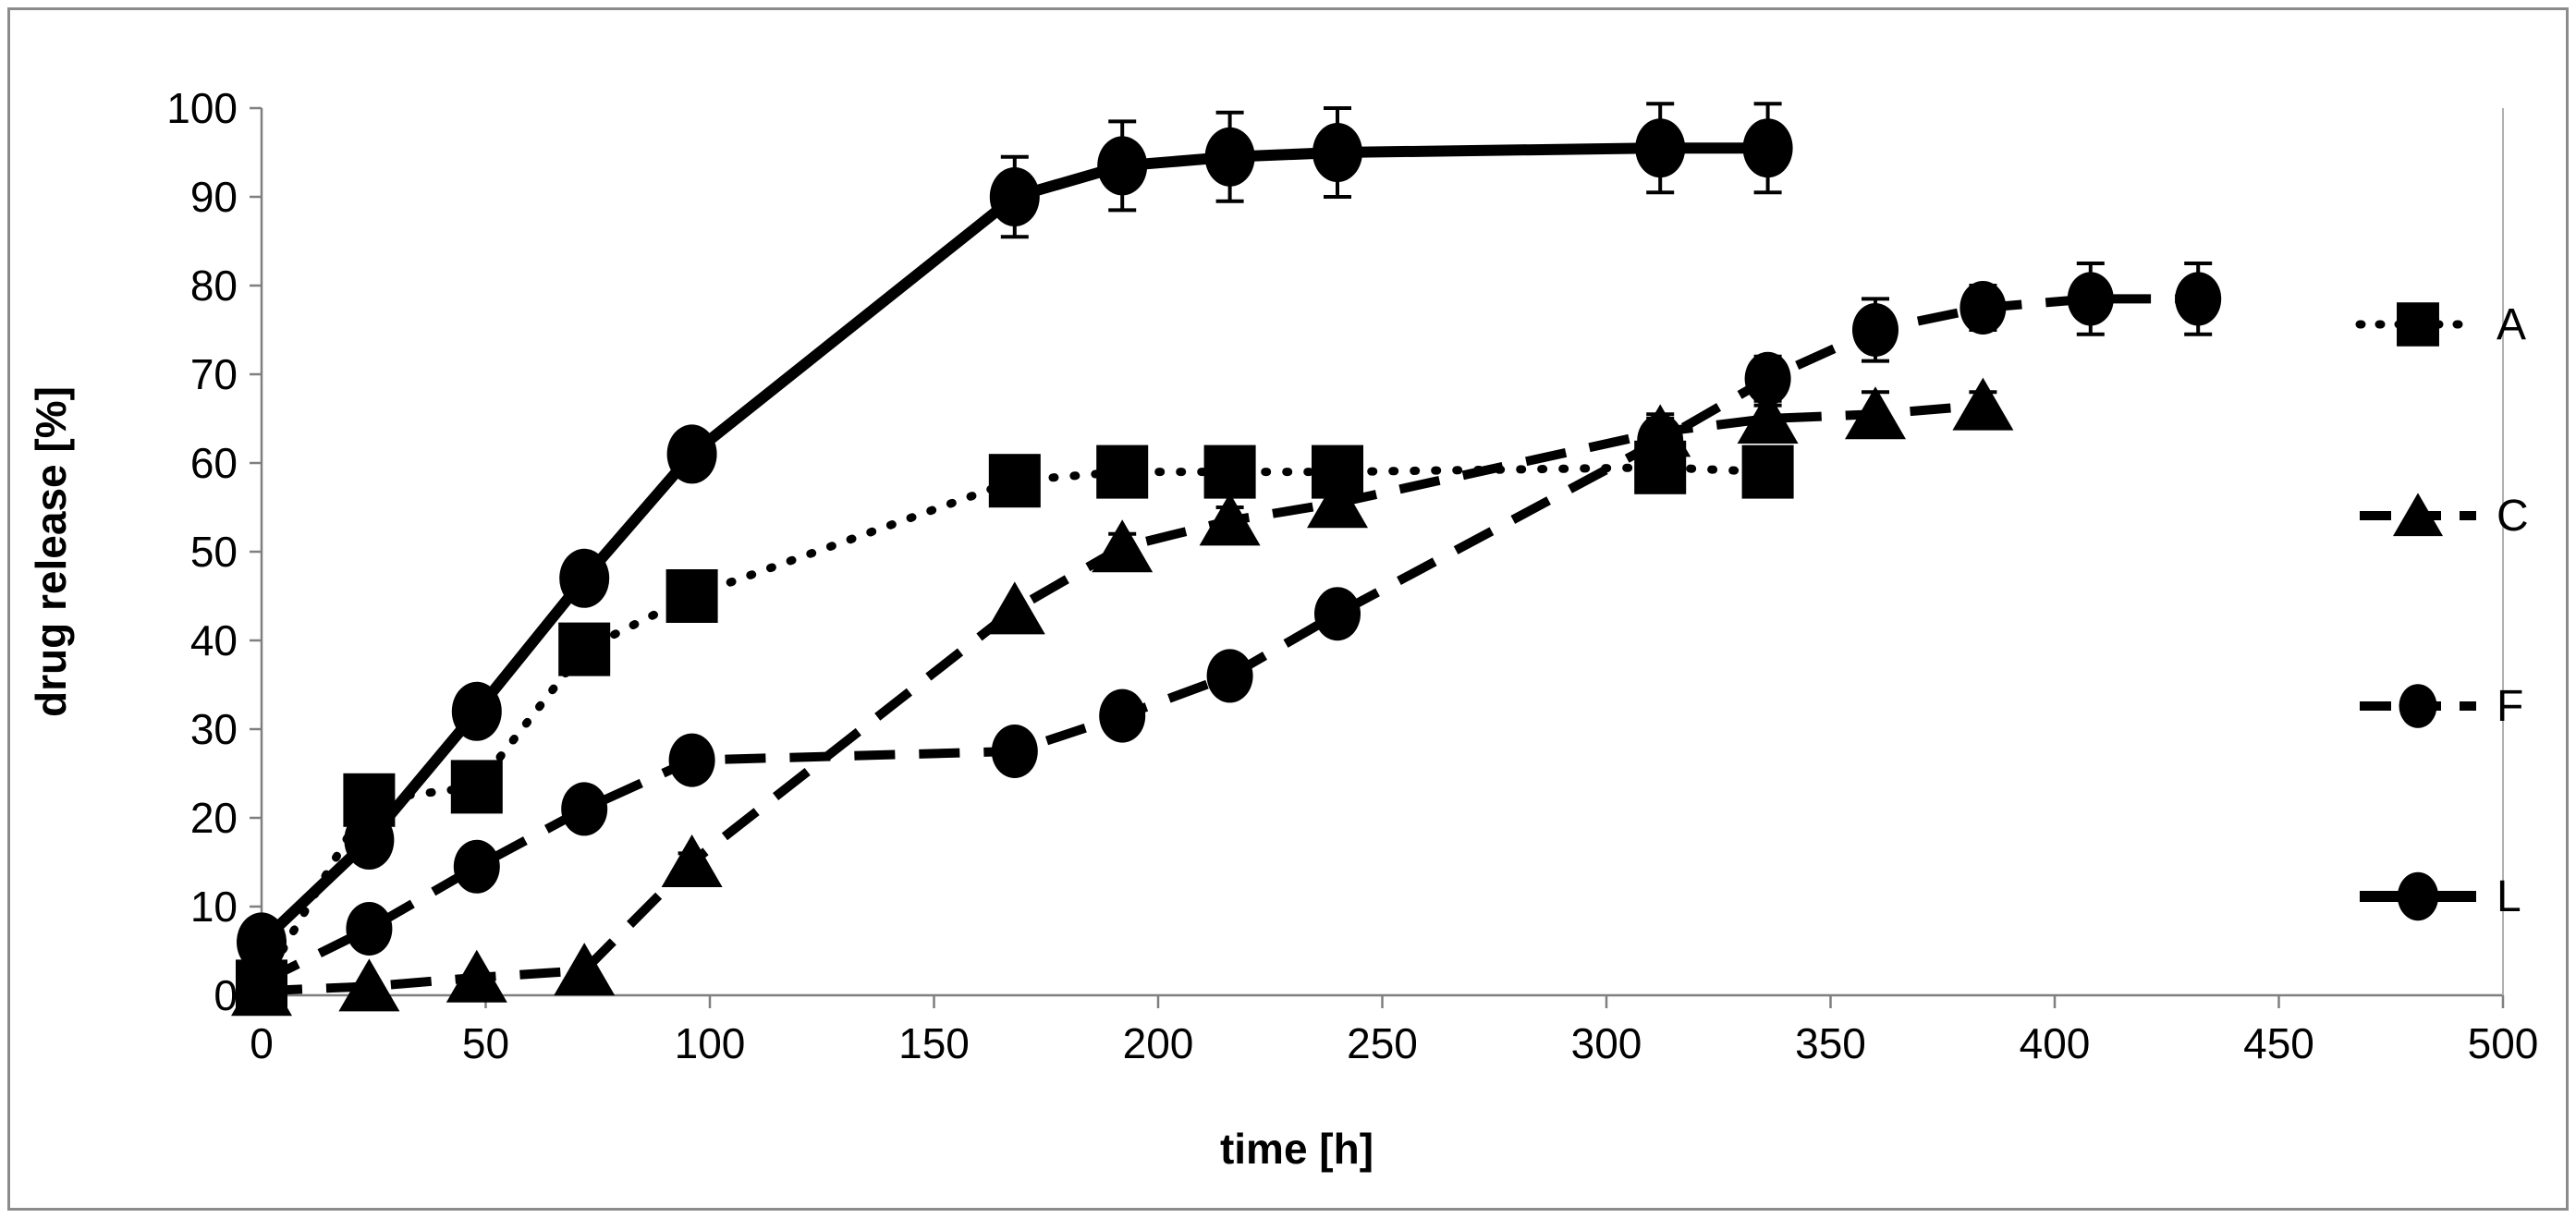 This screenshot has height=1218, width=2576. What do you see at coordinates (51, 551) in the screenshot?
I see `y-axis-title: drug release [%]` at bounding box center [51, 551].